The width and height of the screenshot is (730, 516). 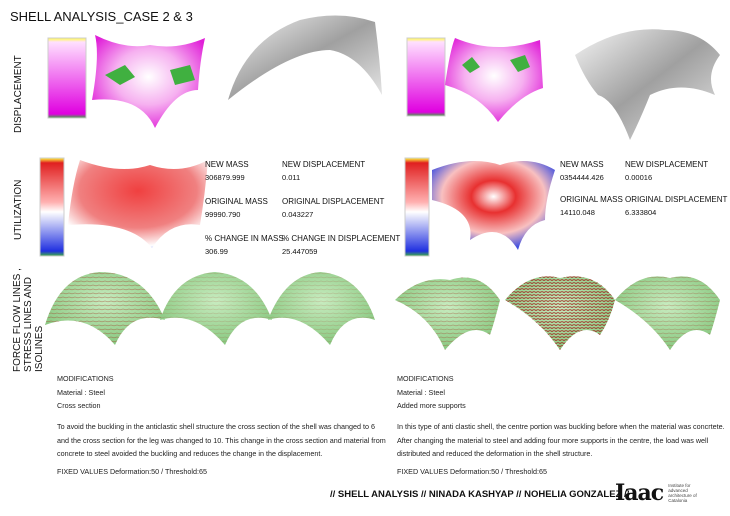 I want to click on value: 0354444.426, so click(x=582, y=177).